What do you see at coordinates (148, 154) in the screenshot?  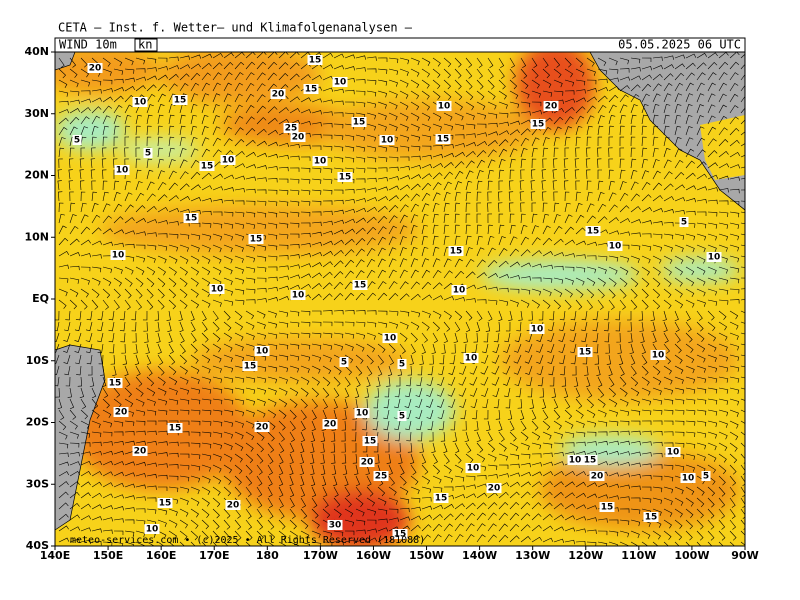 I see `speed-label: 5` at bounding box center [148, 154].